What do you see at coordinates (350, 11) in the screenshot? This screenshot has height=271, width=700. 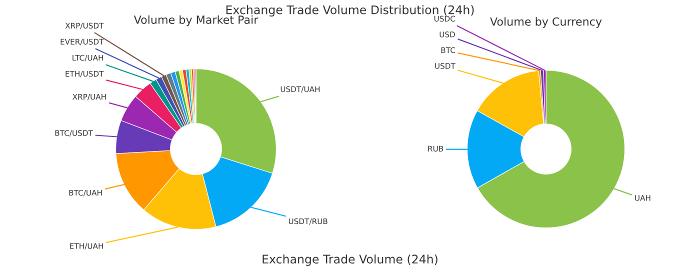 I see `text: Exchange Trade Volume Distribution (24h)` at bounding box center [350, 11].